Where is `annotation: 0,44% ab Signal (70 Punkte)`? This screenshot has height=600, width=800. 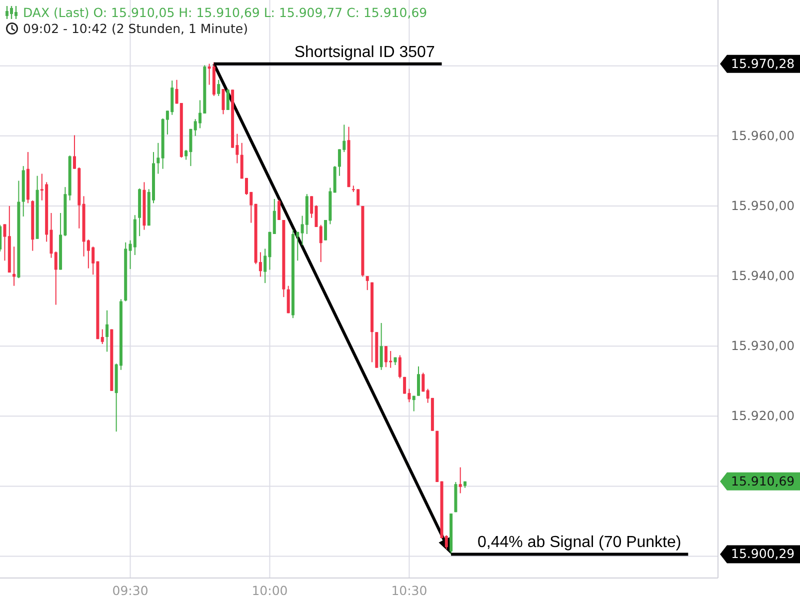 annotation: 0,44% ab Signal (70 Punkte) is located at coordinates (580, 543).